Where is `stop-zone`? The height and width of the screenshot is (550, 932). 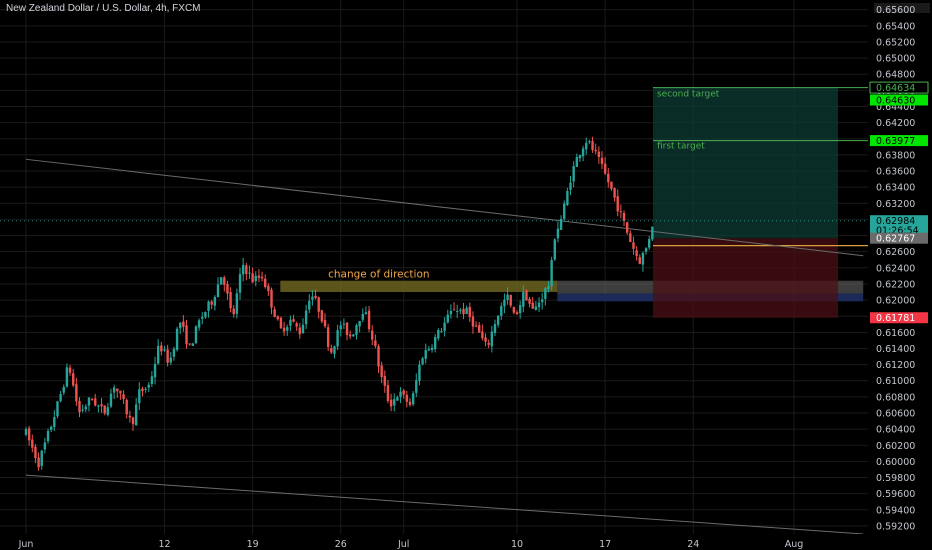
stop-zone is located at coordinates (745, 278).